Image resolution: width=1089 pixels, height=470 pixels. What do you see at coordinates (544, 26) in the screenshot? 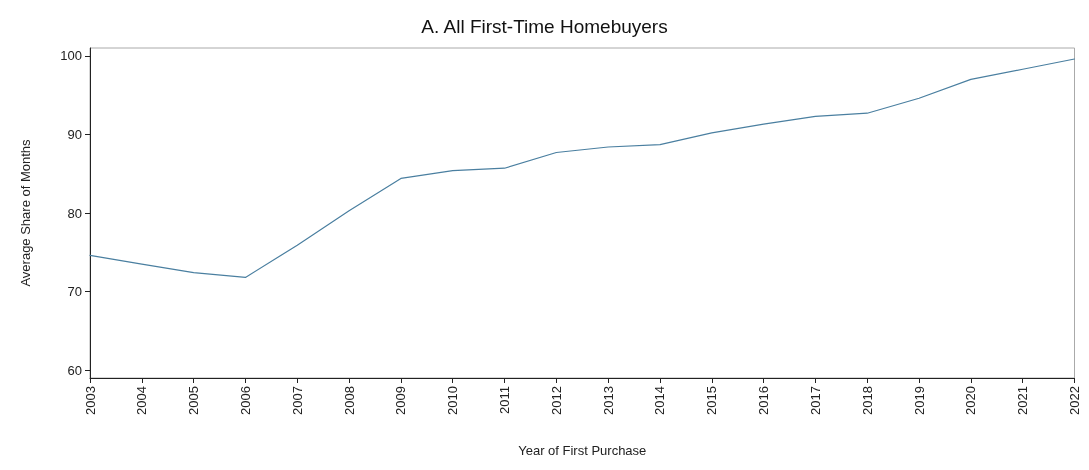
I see `chart-title: A. All First-Time Homebuyers` at bounding box center [544, 26].